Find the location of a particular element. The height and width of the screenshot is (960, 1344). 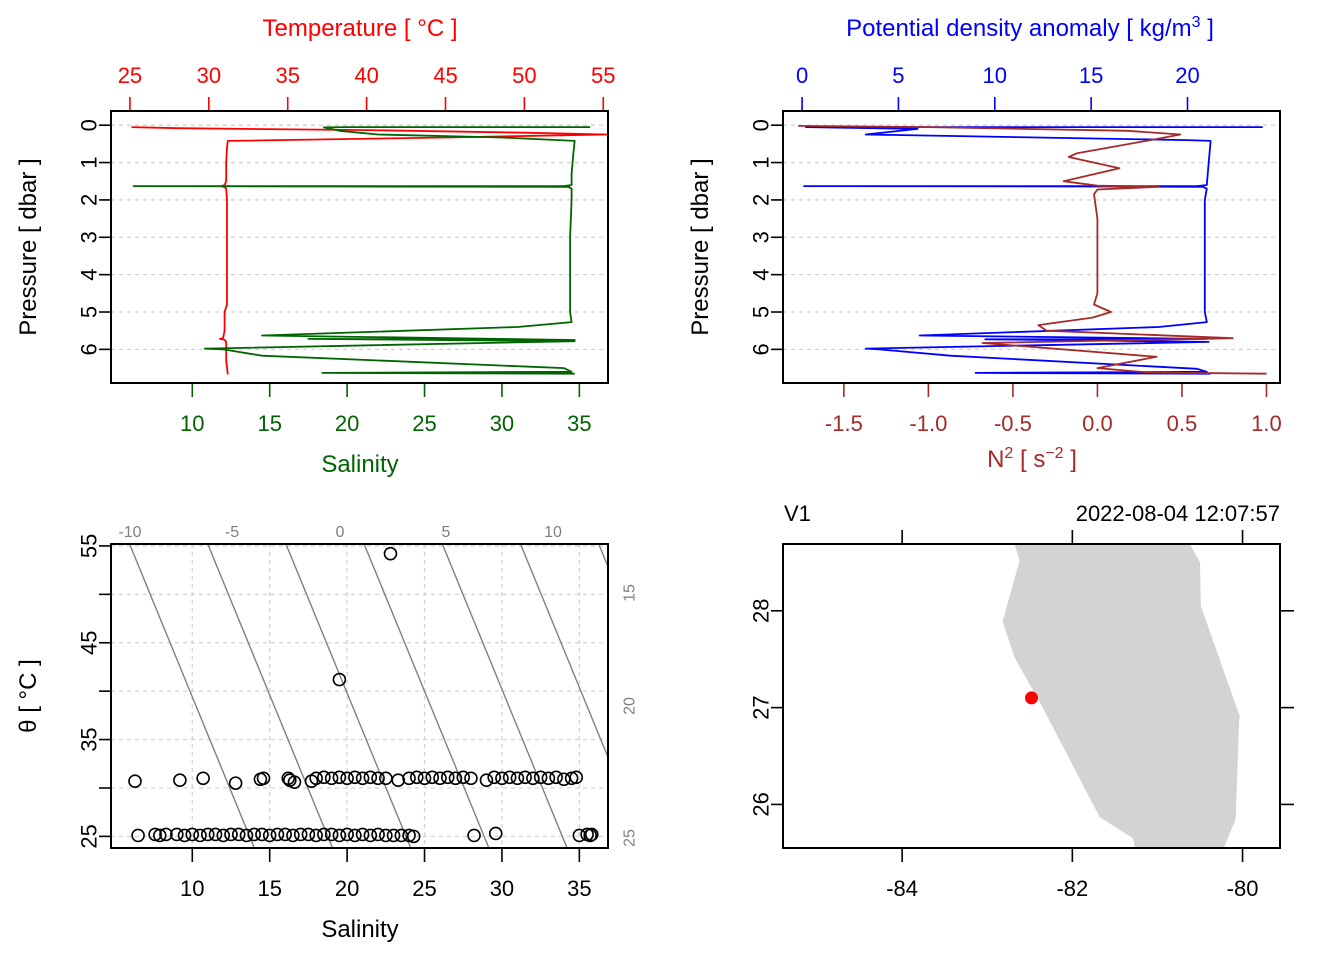

ts-points is located at coordinates (363, 695).